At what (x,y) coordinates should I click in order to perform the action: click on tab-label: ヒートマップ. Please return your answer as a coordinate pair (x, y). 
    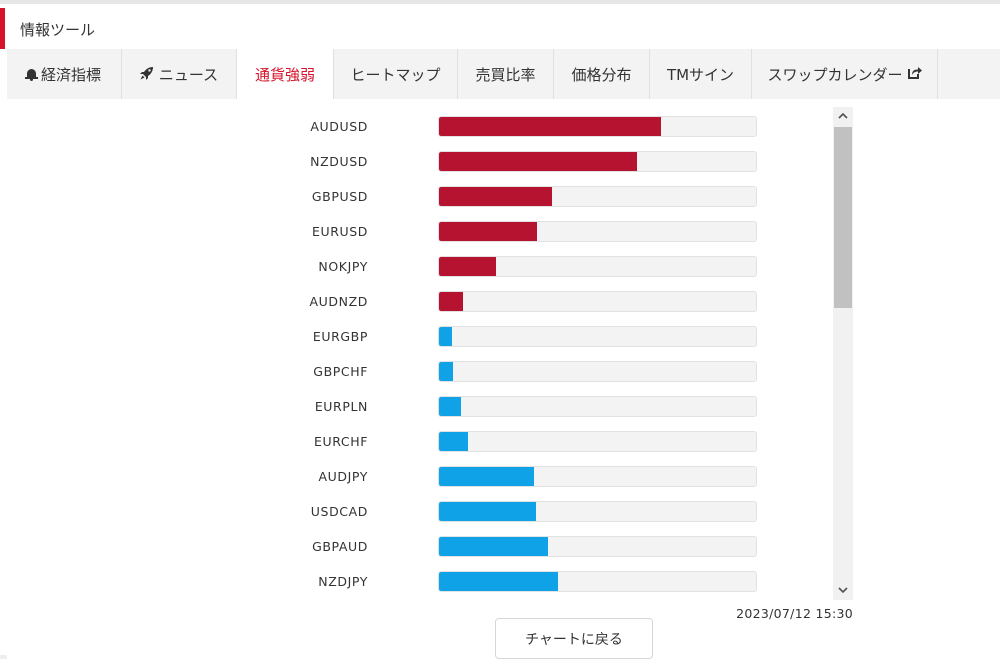
    Looking at the image, I should click on (395, 74).